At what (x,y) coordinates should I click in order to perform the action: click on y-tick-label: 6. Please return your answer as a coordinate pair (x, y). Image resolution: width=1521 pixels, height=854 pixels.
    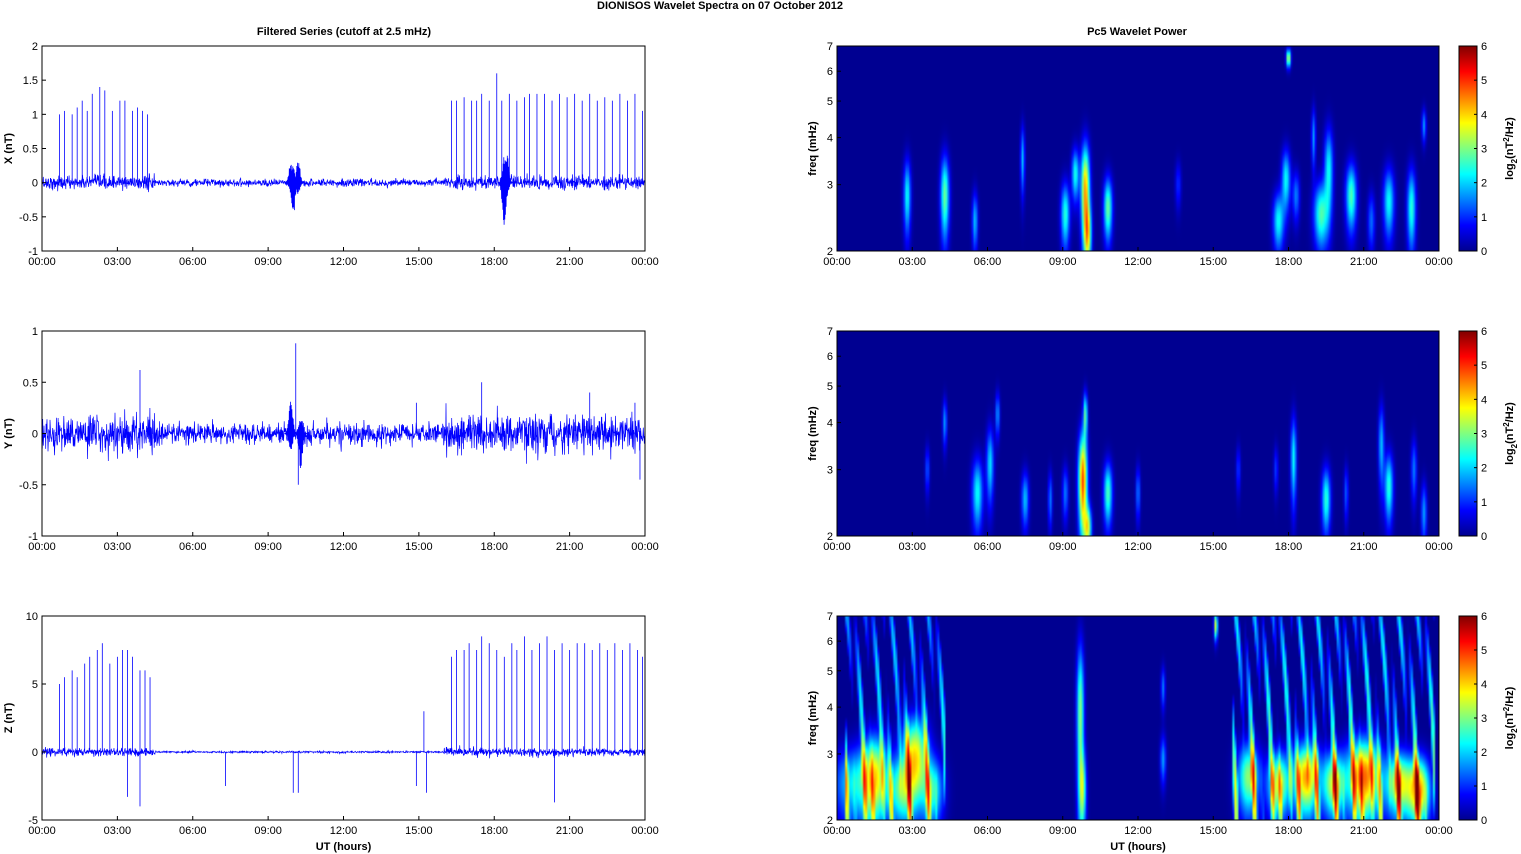
    Looking at the image, I should click on (830, 357).